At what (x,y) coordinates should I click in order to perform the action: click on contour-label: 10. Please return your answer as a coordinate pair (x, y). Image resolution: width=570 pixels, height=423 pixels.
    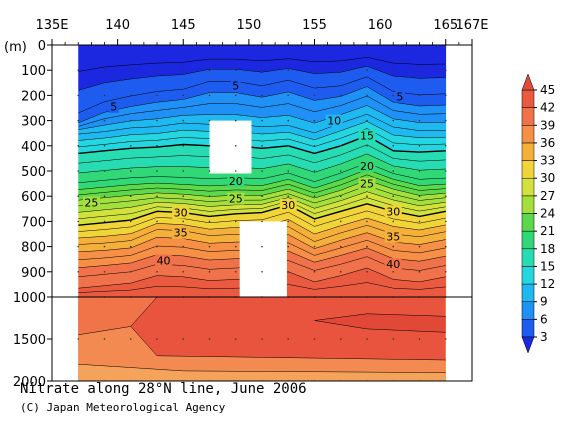
    Looking at the image, I should click on (334, 121).